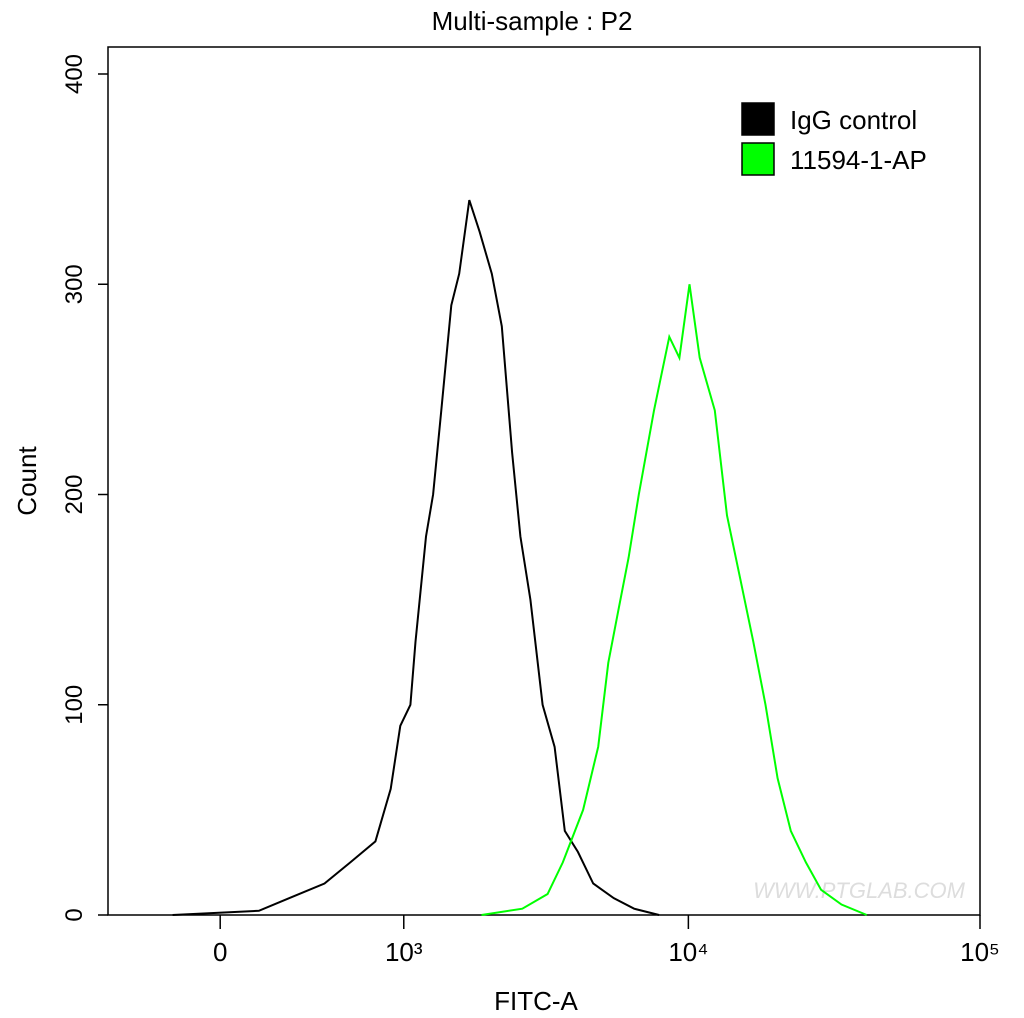  I want to click on x-tick-label: 10⁴, so click(688, 952).